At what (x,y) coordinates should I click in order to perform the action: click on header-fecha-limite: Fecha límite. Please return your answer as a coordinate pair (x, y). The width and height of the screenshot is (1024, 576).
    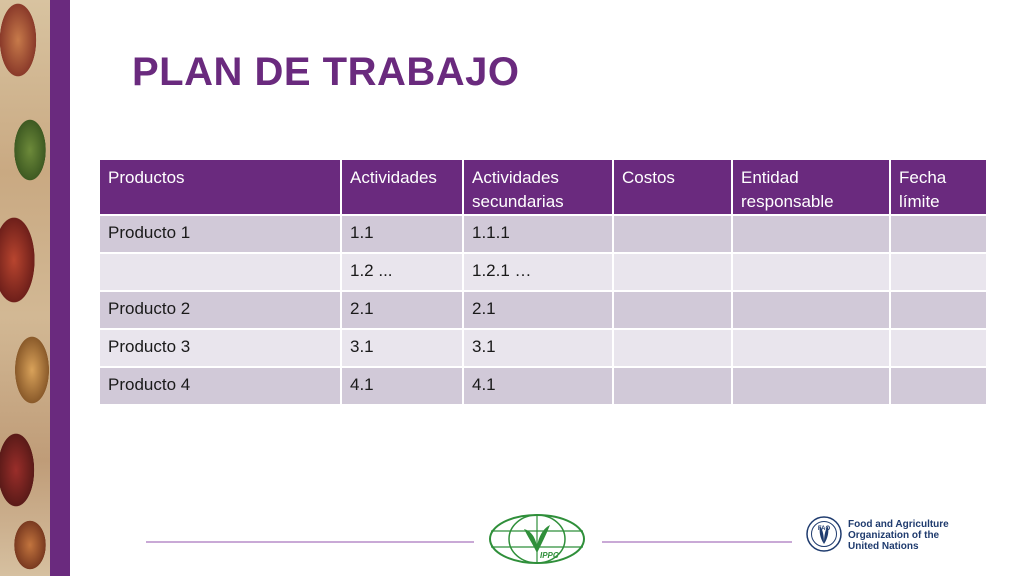
    Looking at the image, I should click on (938, 187).